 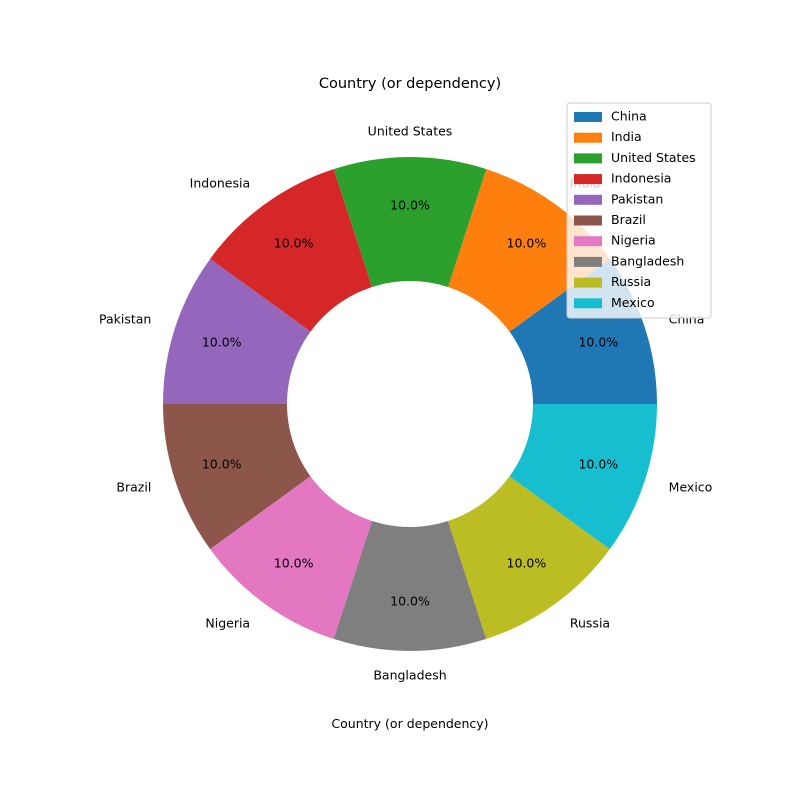 I want to click on category-label-pakistan: Pakistan, so click(x=125, y=318).